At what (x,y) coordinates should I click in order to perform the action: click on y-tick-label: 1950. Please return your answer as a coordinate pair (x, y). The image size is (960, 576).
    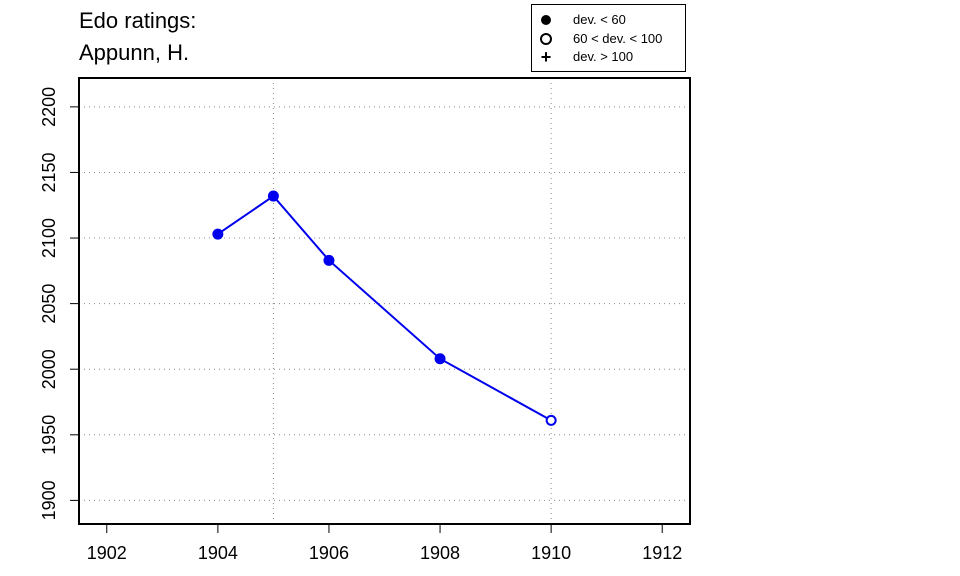
    Looking at the image, I should click on (49, 435).